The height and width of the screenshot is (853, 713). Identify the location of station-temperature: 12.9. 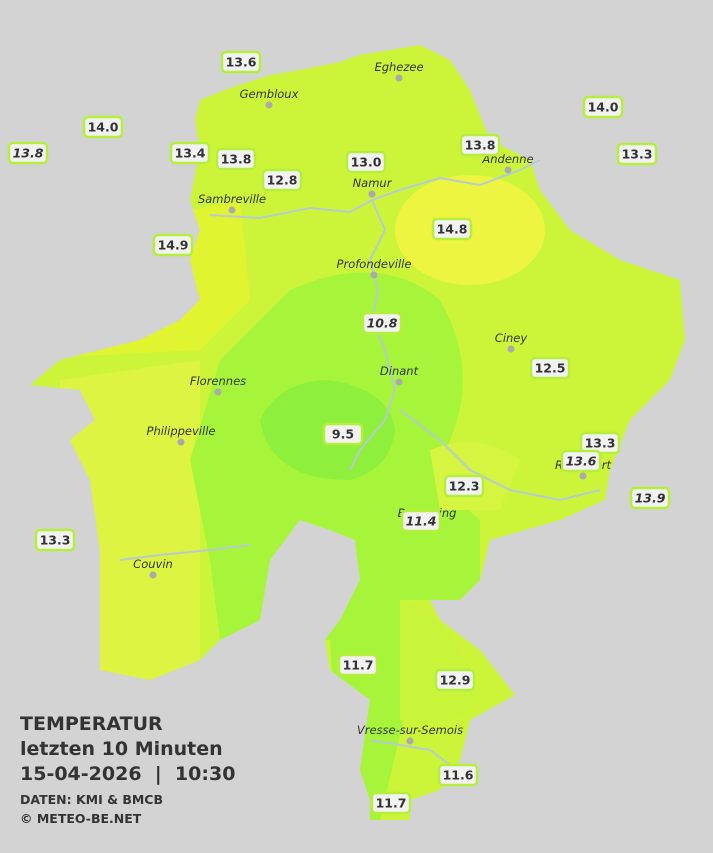
(455, 680).